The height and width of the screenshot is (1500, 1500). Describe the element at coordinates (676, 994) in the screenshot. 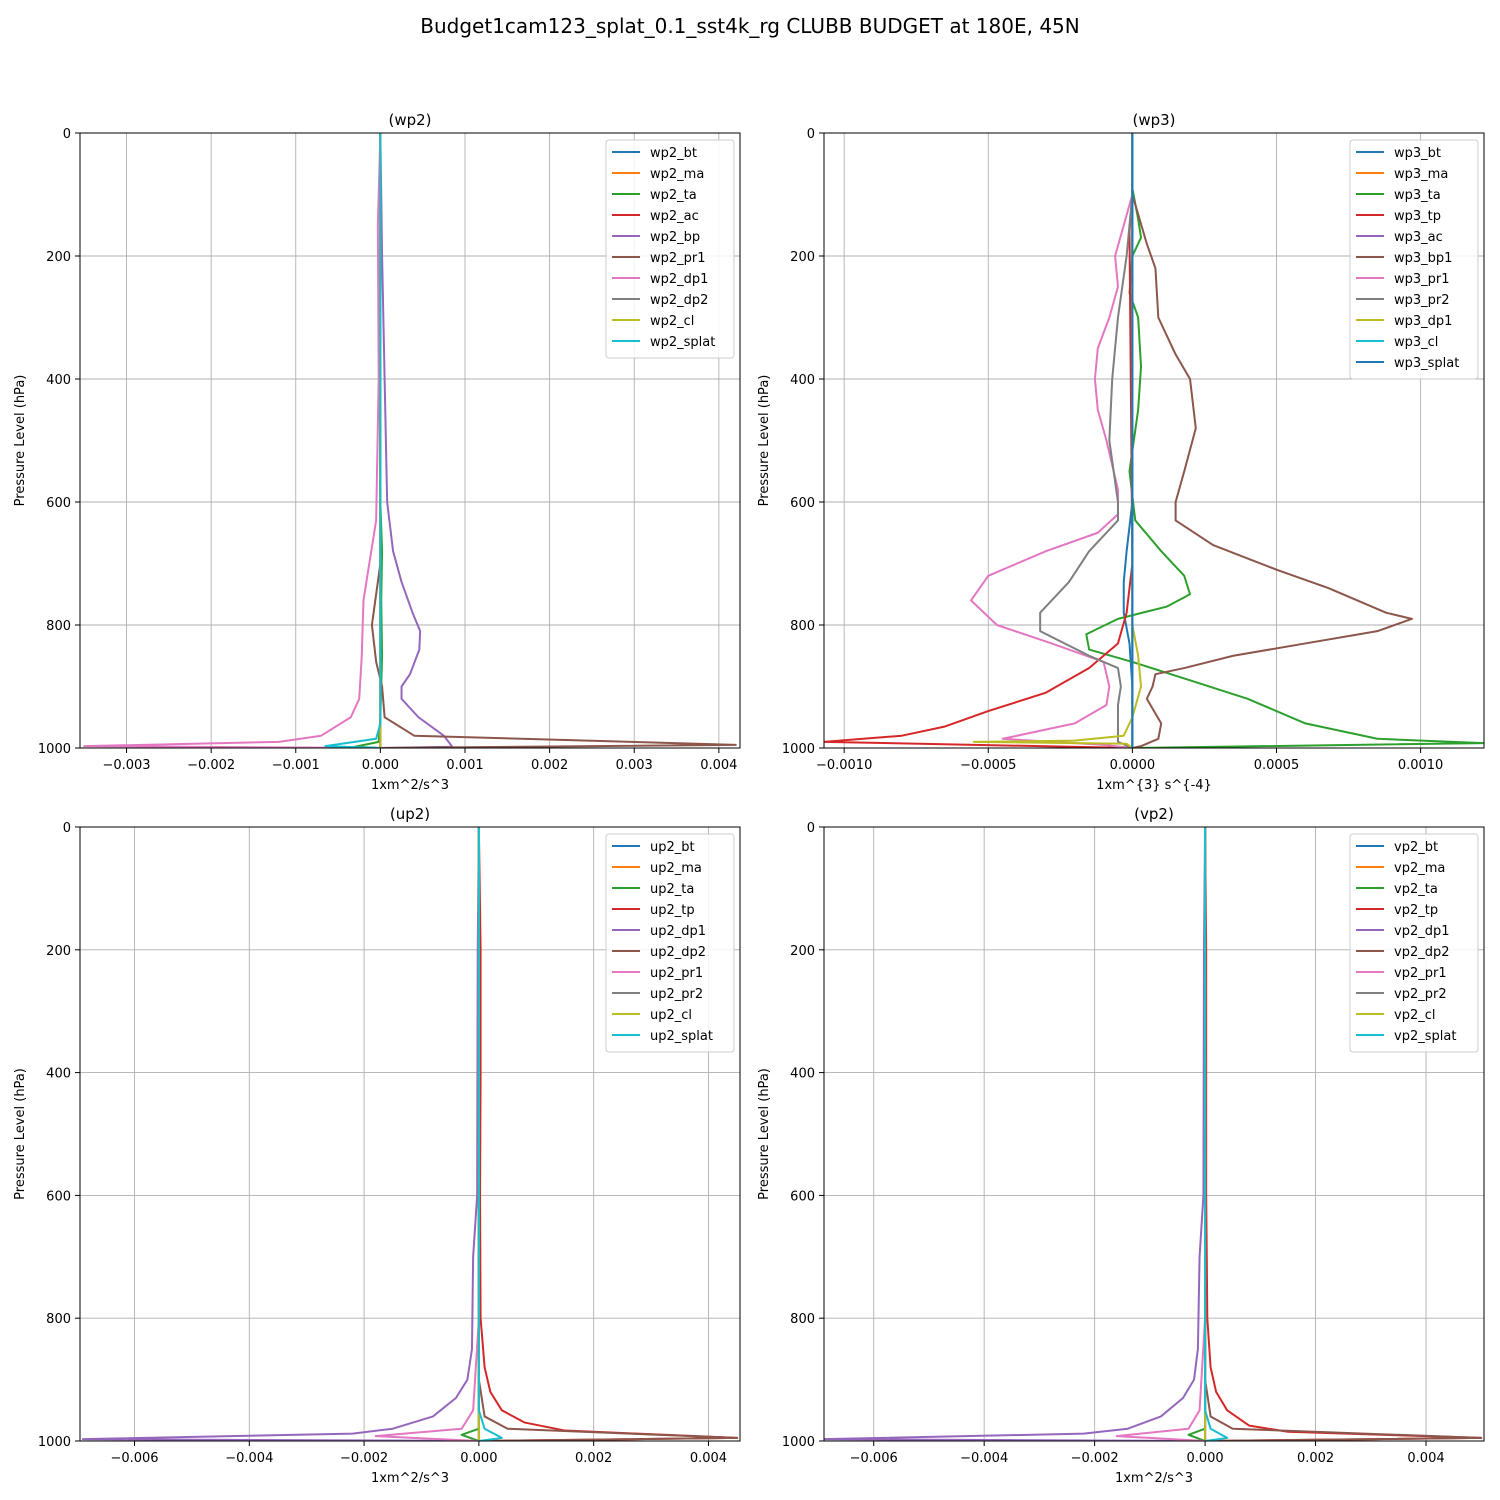

I see `legend-label-up2_pr2: up2_pr2` at that location.